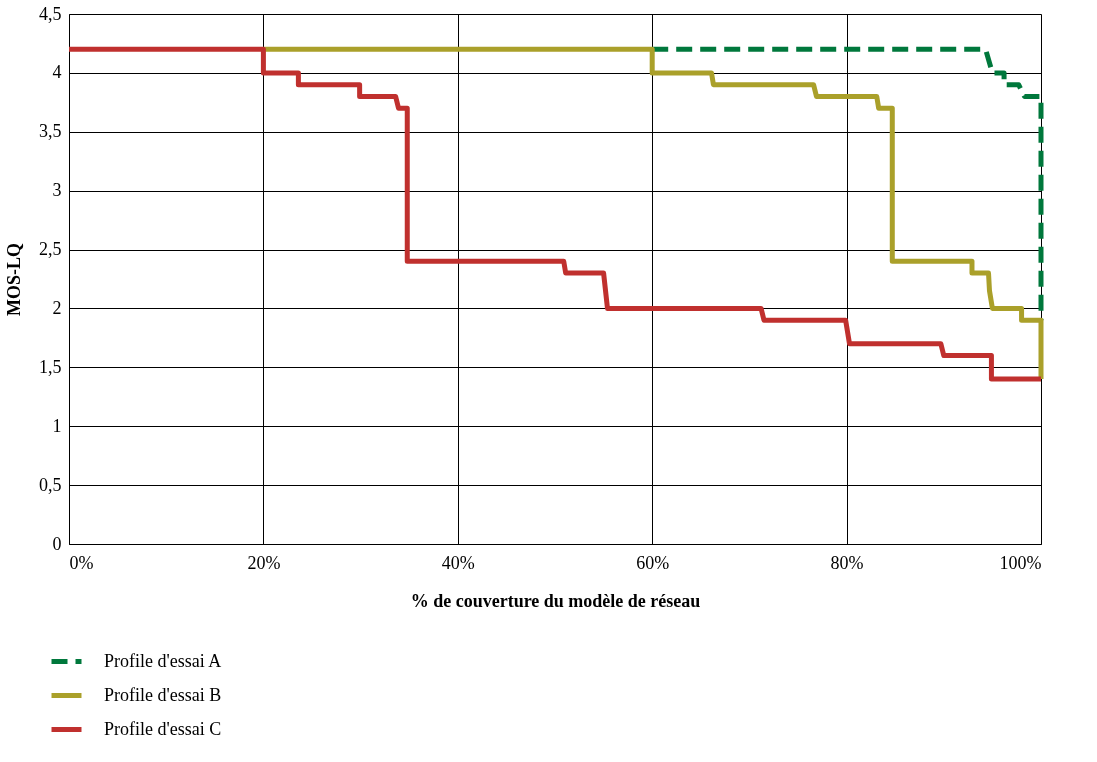  Describe the element at coordinates (50, 484) in the screenshot. I see `y-tick-label: 0,5` at that location.